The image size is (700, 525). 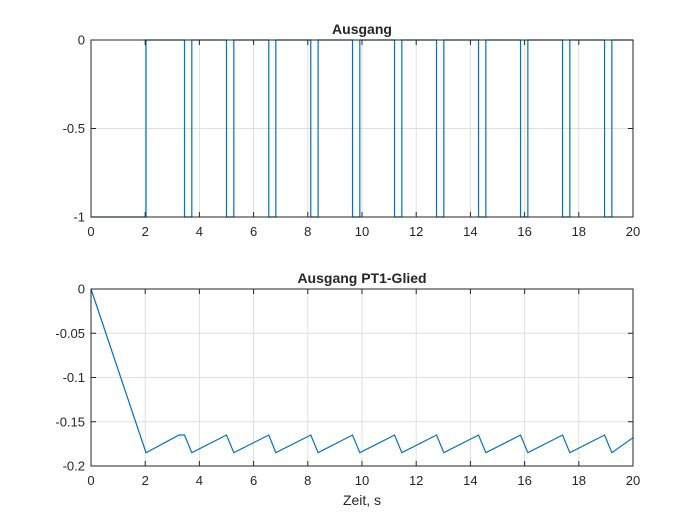 What do you see at coordinates (362, 231) in the screenshot?
I see `chart0-xtick-label-5: 10` at bounding box center [362, 231].